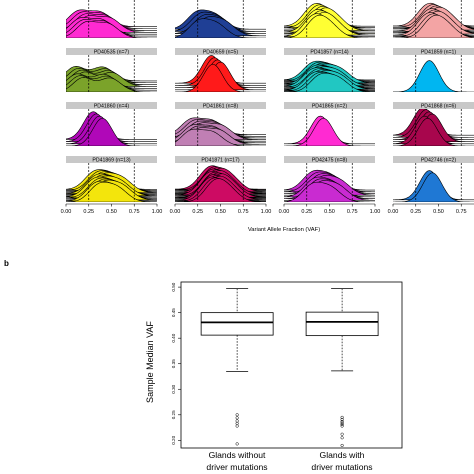  I want to click on panel-title: PD42746 (n=2), so click(439, 160).